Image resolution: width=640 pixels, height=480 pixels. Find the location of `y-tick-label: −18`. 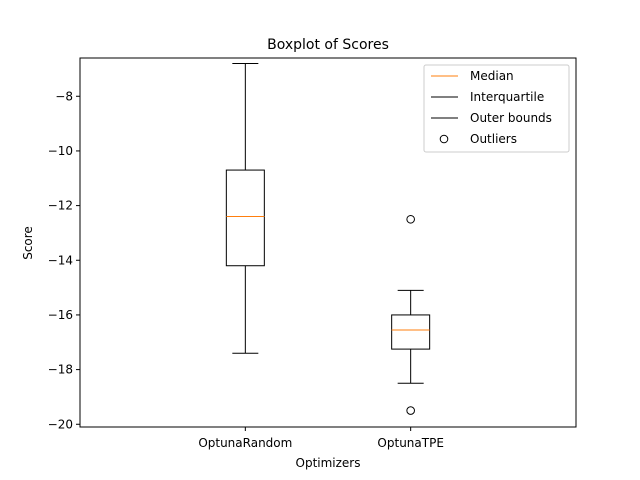

y-tick-label: −18 is located at coordinates (60, 370).